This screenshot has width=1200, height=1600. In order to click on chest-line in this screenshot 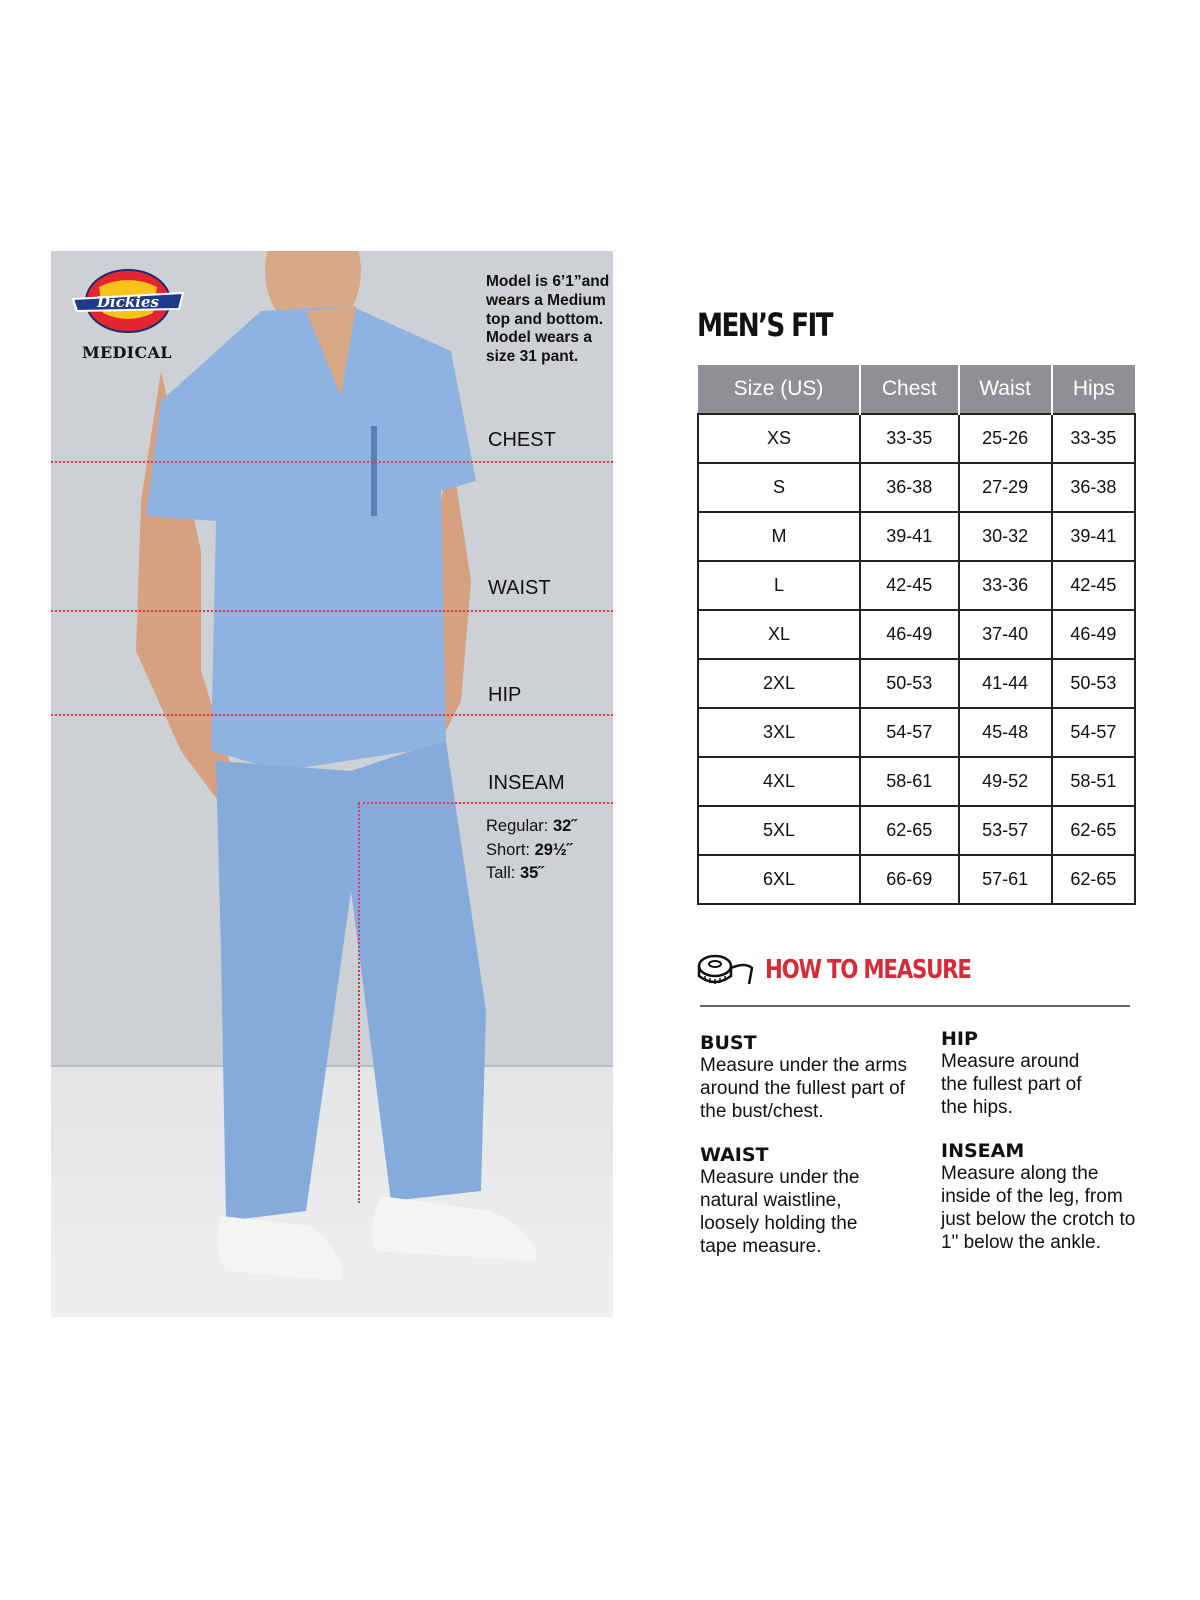, I will do `click(332, 462)`.